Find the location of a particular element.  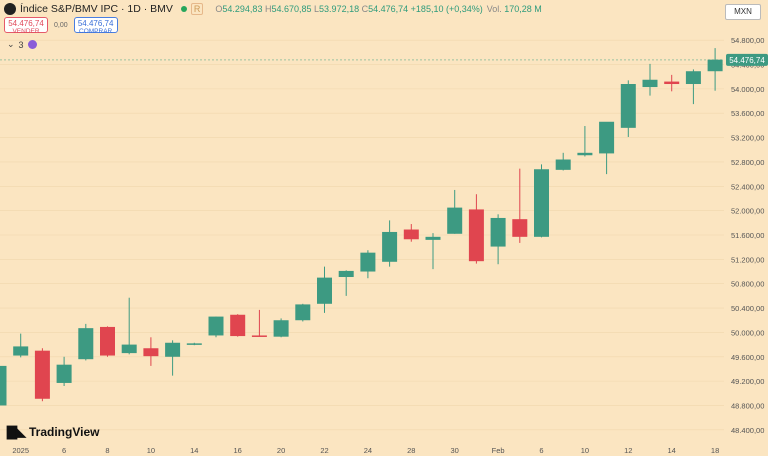

y-tick-label: 51.200,00 is located at coordinates (747, 259).